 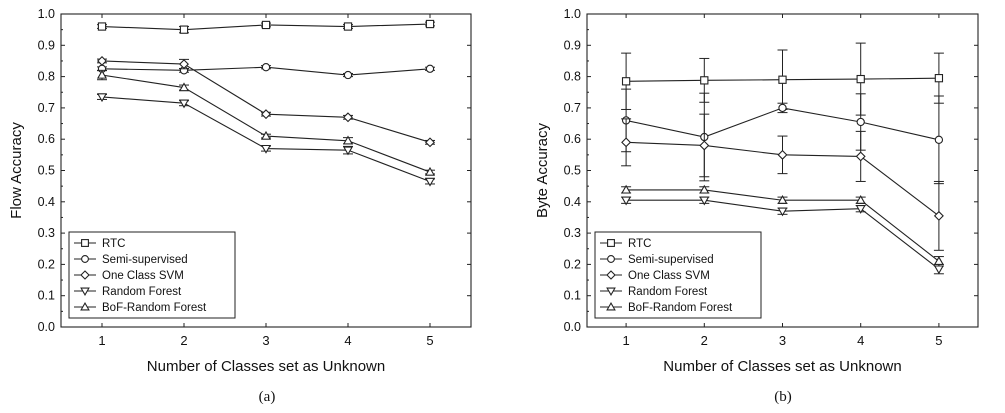 I want to click on x-axis-label: Number of Classes set as Unknown, so click(x=782, y=366).